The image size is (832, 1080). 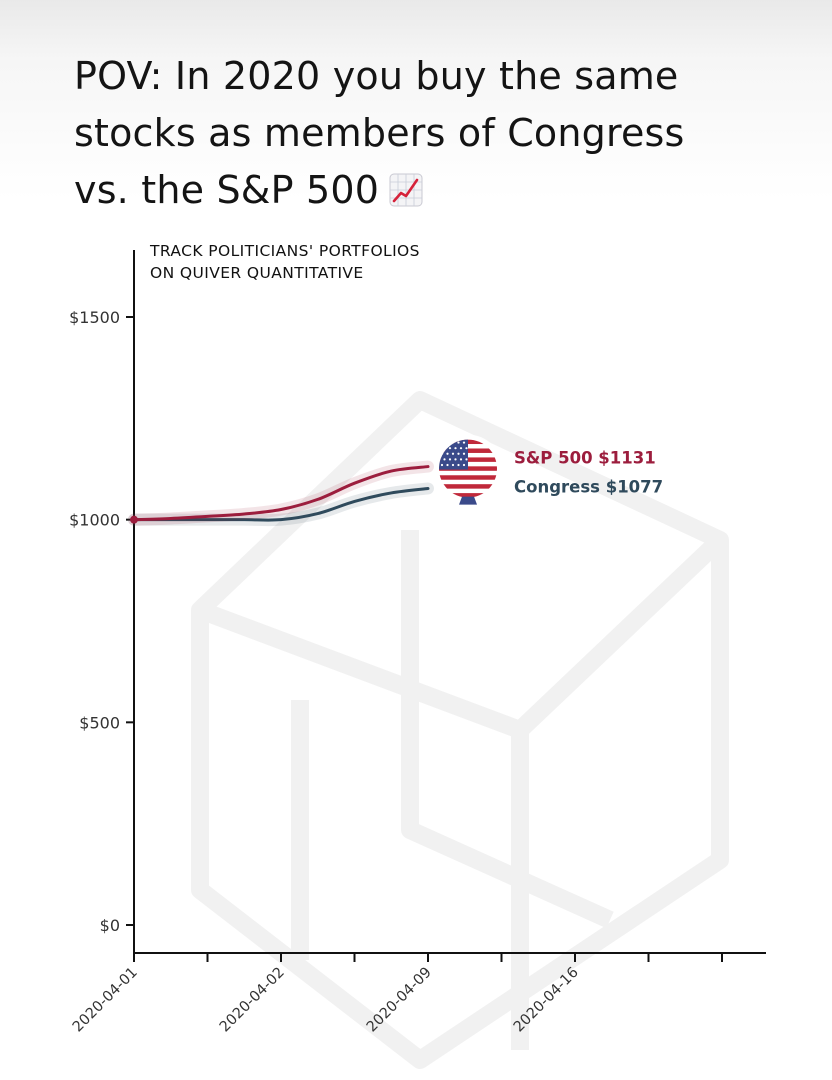 What do you see at coordinates (281, 504) in the screenshot?
I see `congress-line` at bounding box center [281, 504].